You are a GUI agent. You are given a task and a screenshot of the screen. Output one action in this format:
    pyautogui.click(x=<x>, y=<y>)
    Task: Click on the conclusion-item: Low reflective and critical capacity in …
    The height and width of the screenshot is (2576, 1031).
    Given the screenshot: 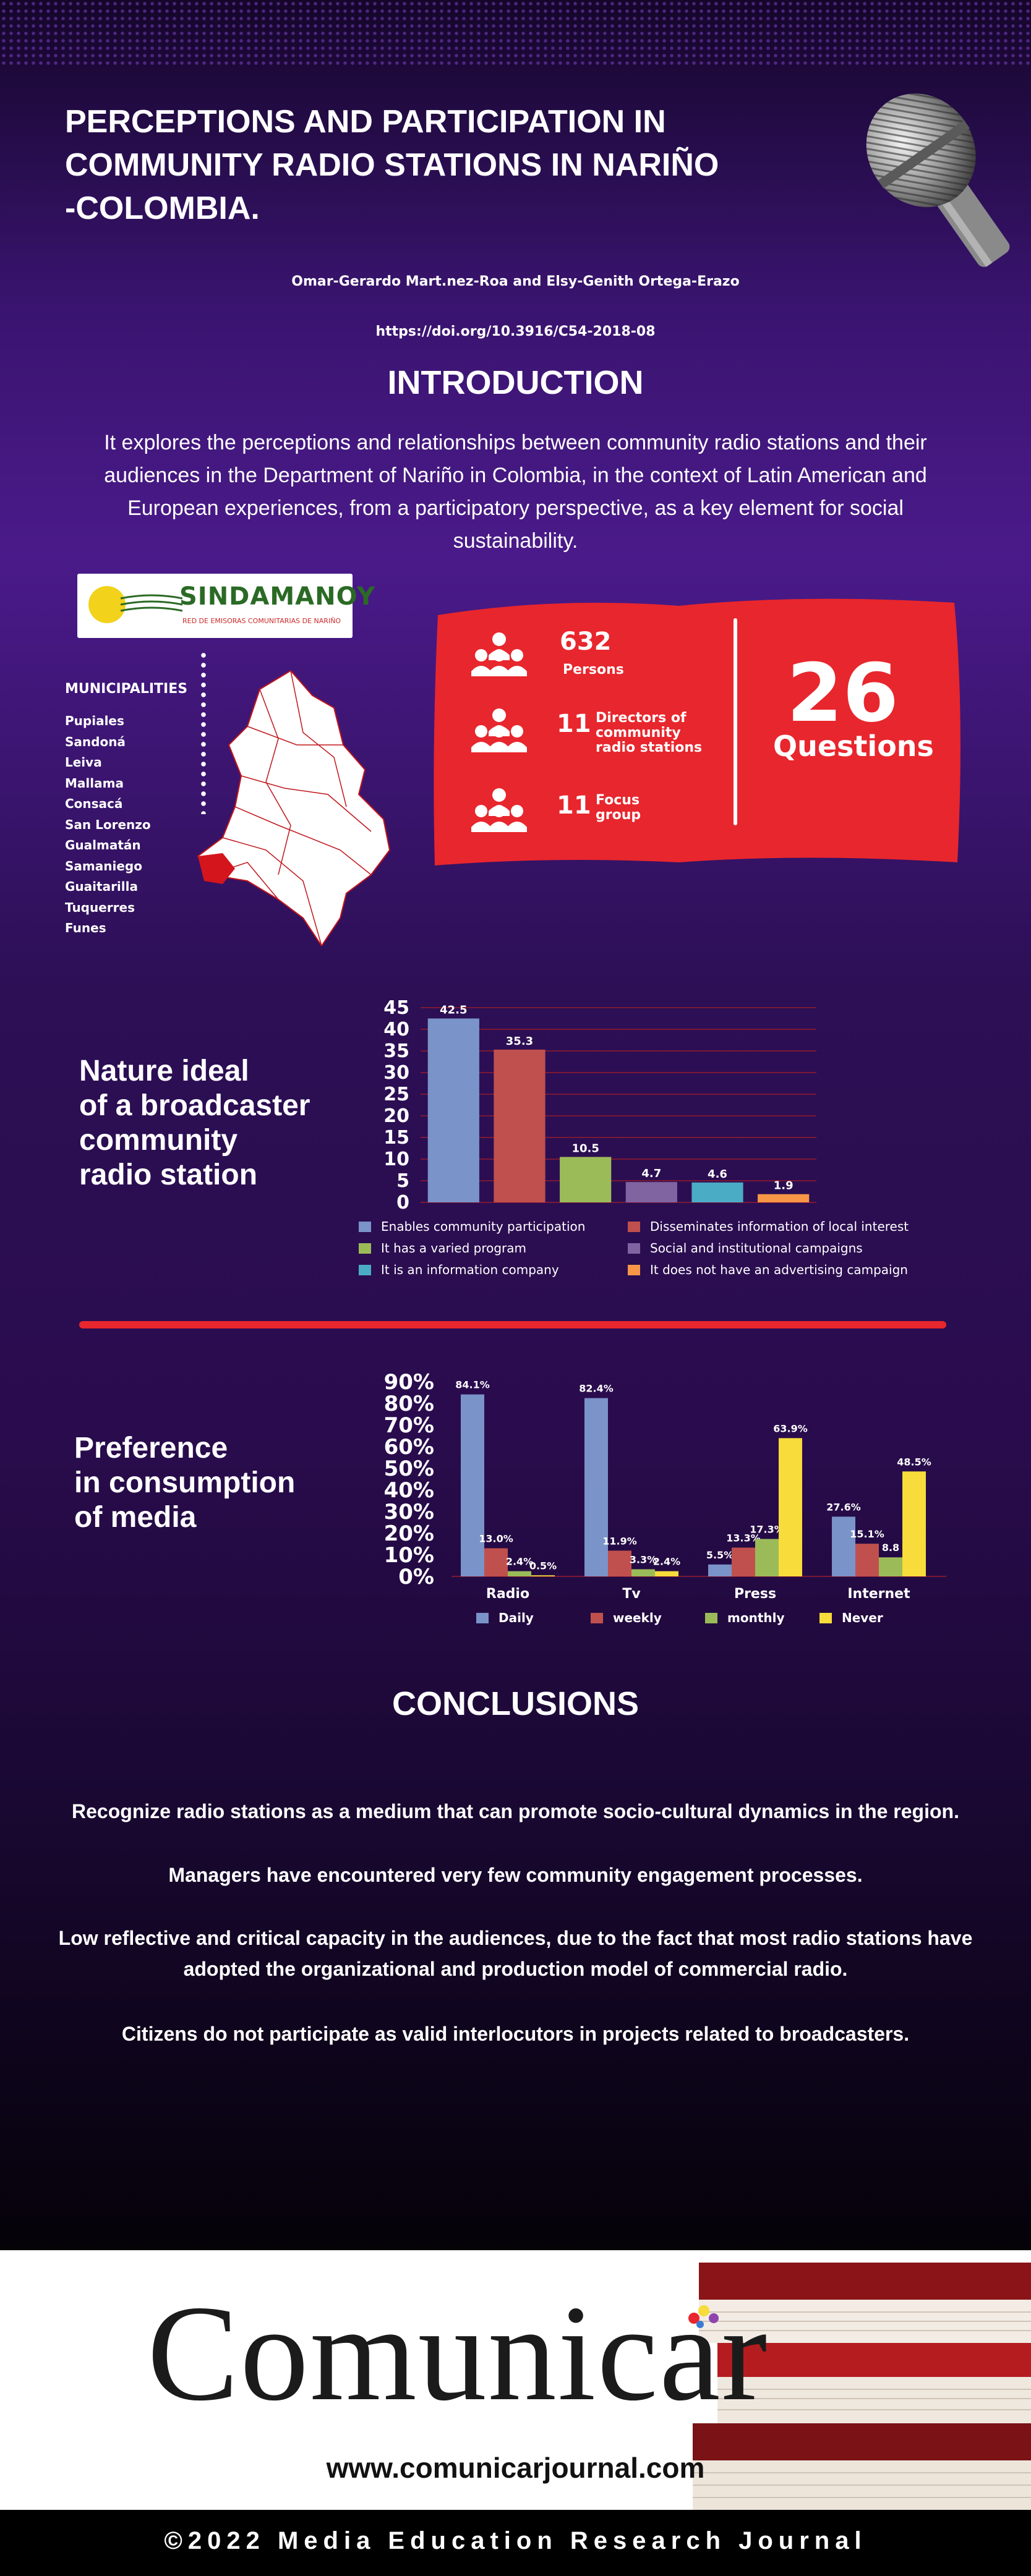 What is the action you would take?
    pyautogui.click(x=515, y=1953)
    